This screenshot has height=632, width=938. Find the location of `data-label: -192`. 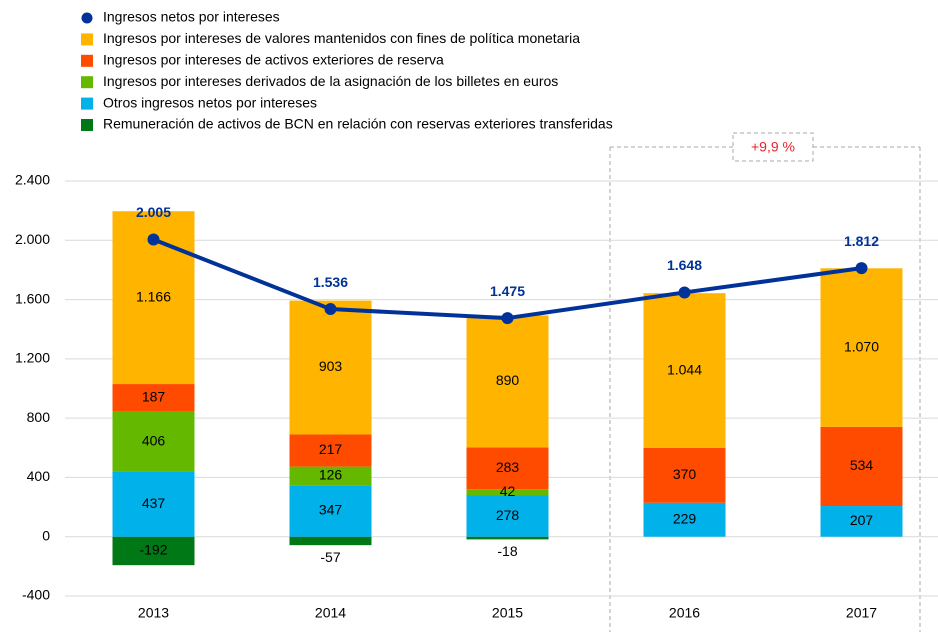

data-label: -192 is located at coordinates (153, 550).